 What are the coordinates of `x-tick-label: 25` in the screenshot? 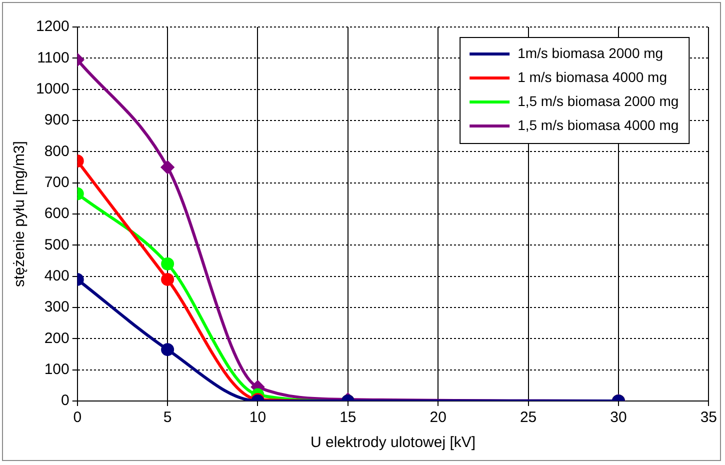 It's located at (528, 417).